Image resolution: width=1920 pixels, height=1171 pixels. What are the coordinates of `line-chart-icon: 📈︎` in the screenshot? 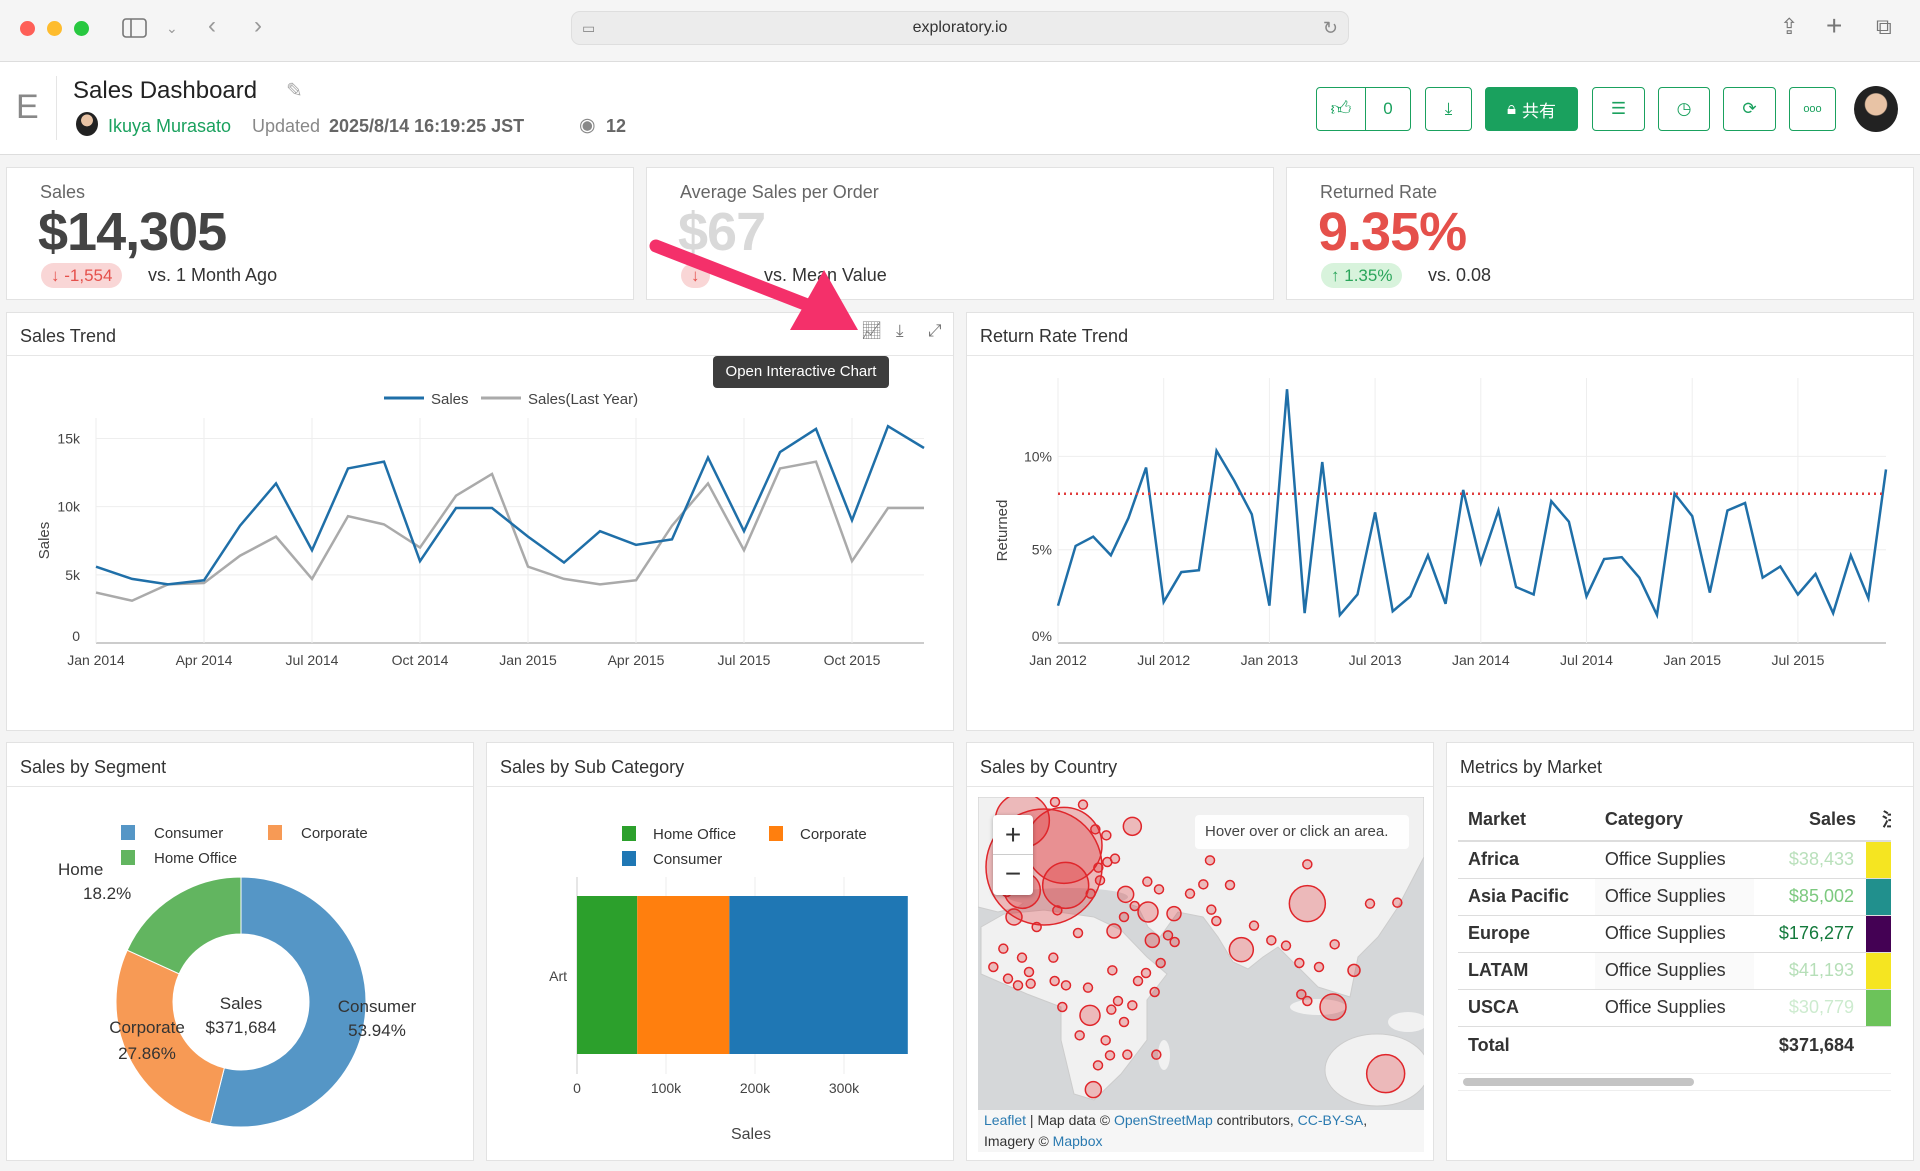 It's located at (872, 330).